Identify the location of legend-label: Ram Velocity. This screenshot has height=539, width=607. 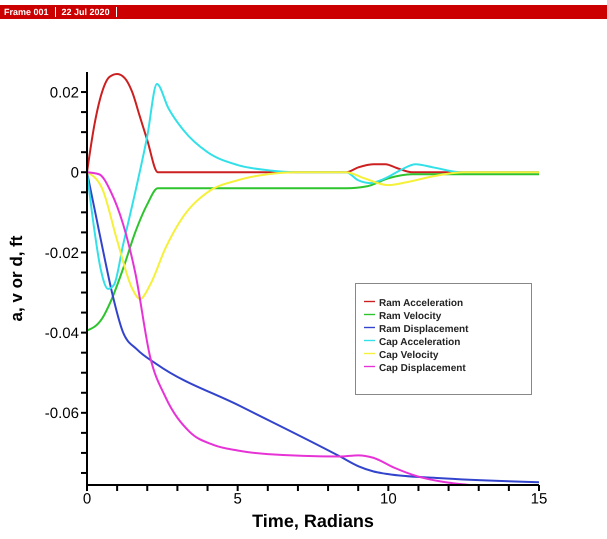
(410, 316).